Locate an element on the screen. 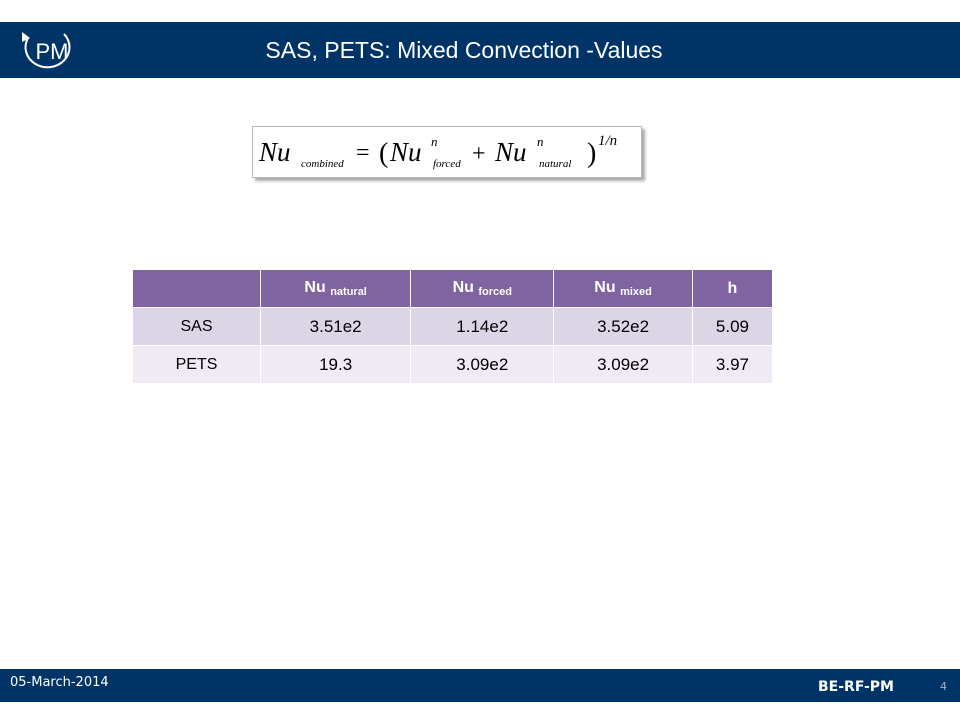  footer-bar: 05-March-2014 BE-RF-PM 4 is located at coordinates (480, 685).